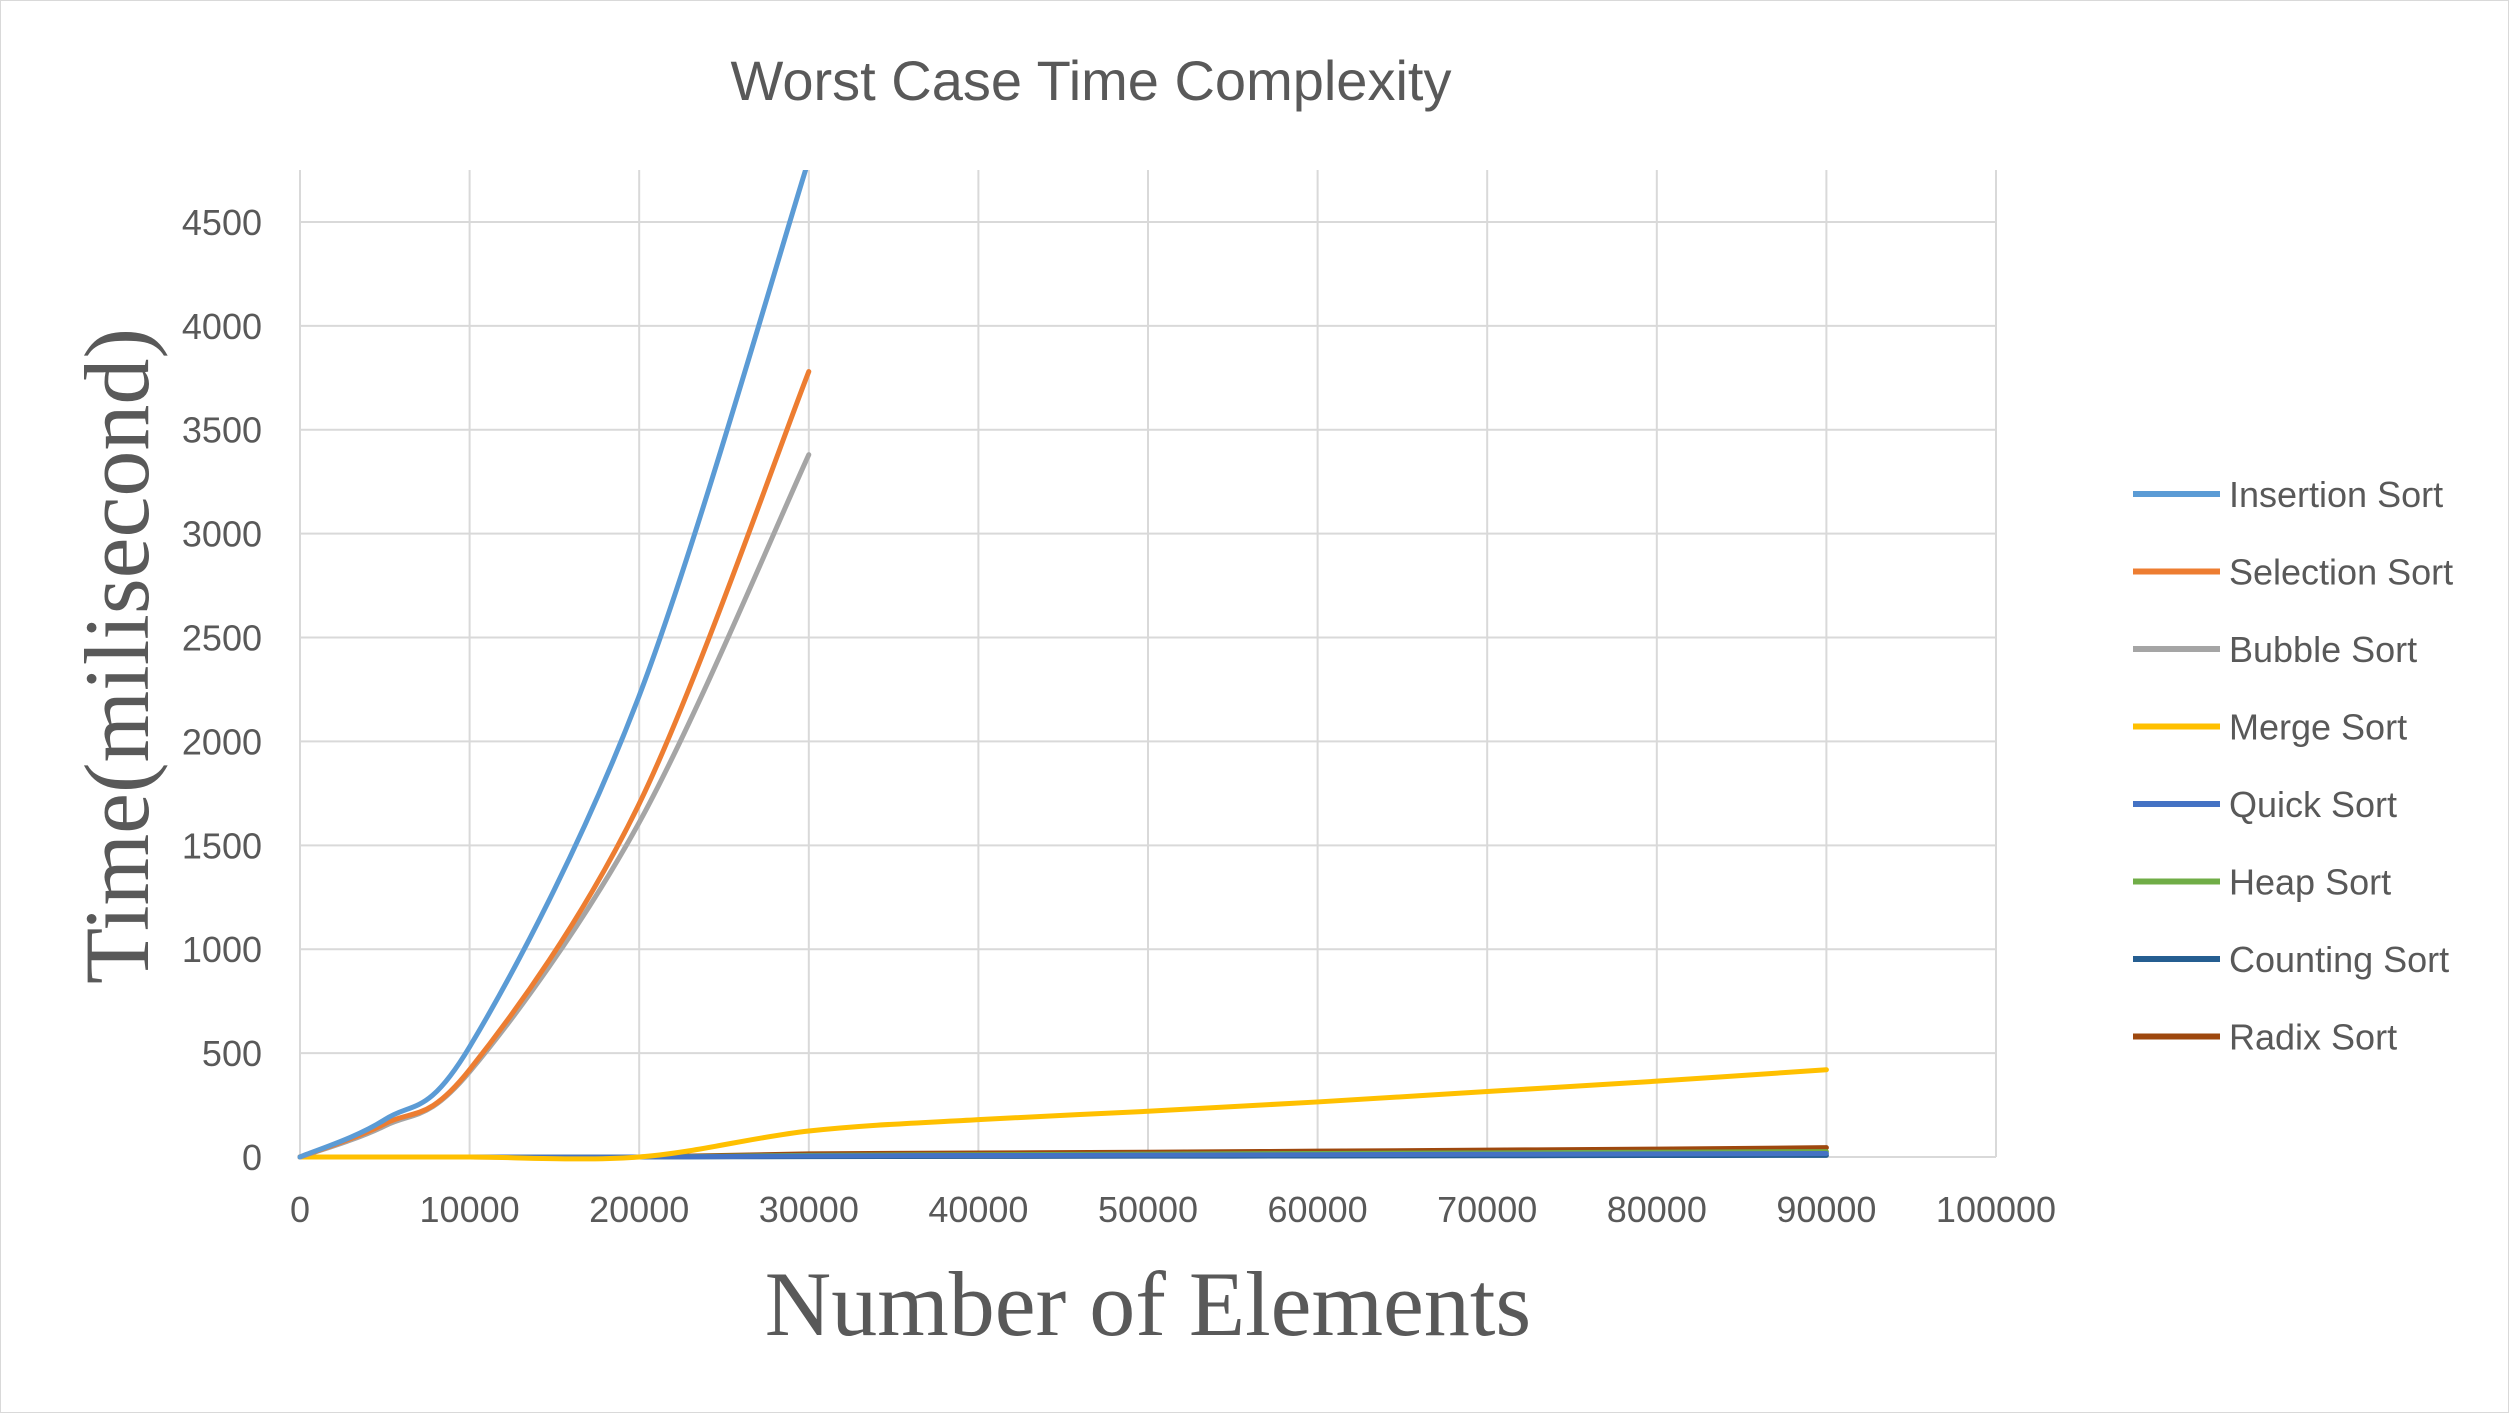 The height and width of the screenshot is (1413, 2509). What do you see at coordinates (1091, 80) in the screenshot?
I see `chart-title: Worst Case Time Complexity` at bounding box center [1091, 80].